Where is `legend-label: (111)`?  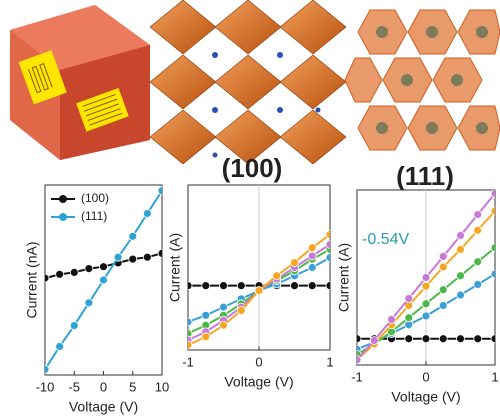 legend-label: (111) is located at coordinates (94, 216).